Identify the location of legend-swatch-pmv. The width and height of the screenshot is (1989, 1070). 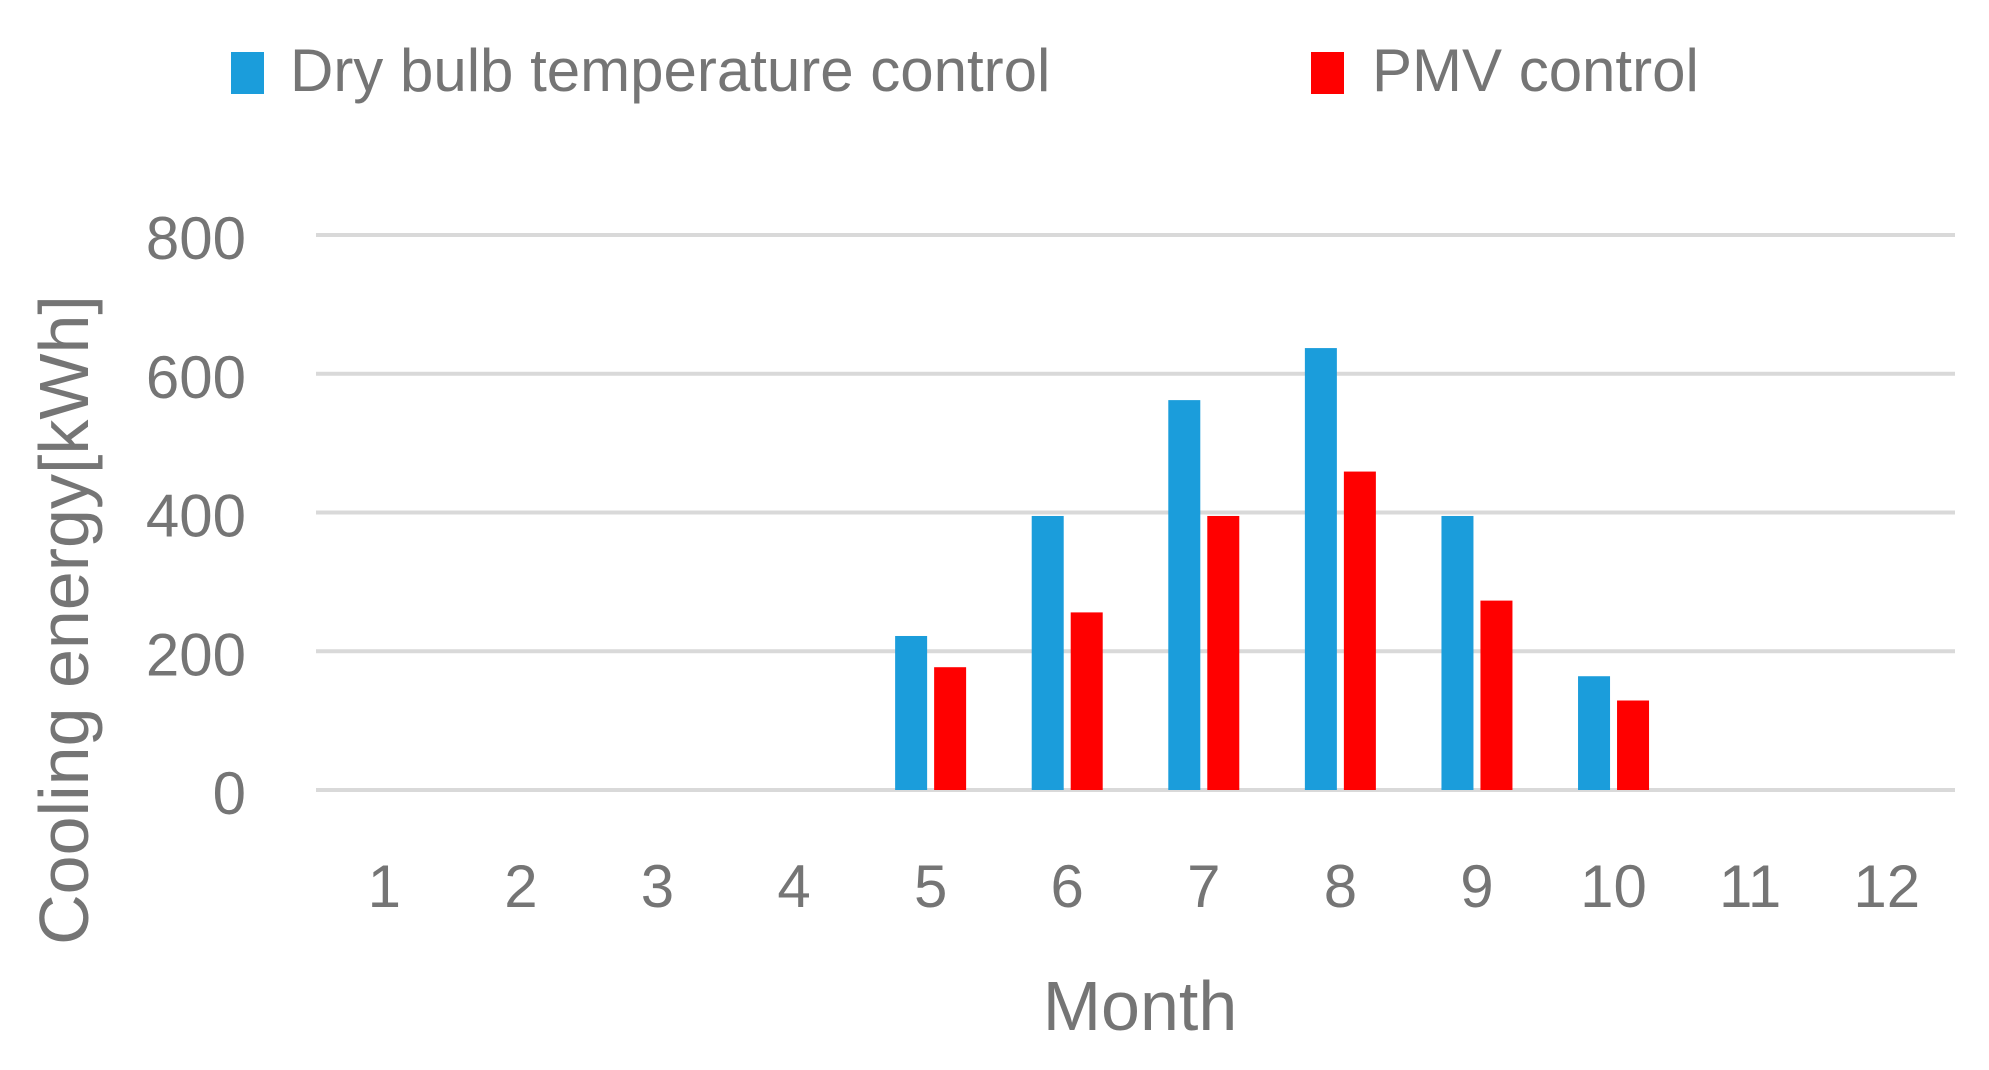
(1327, 73).